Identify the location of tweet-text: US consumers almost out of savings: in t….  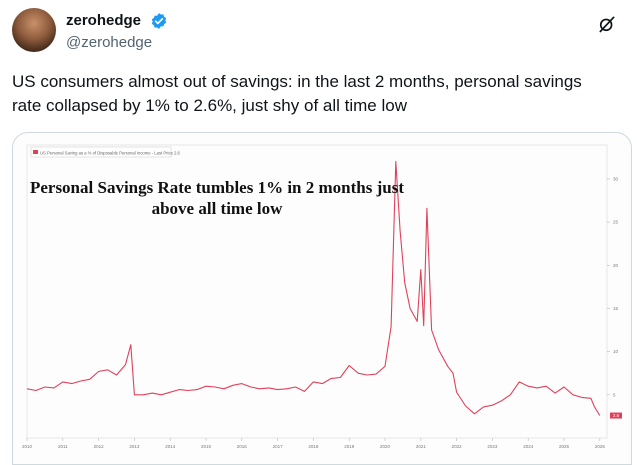
(297, 93).